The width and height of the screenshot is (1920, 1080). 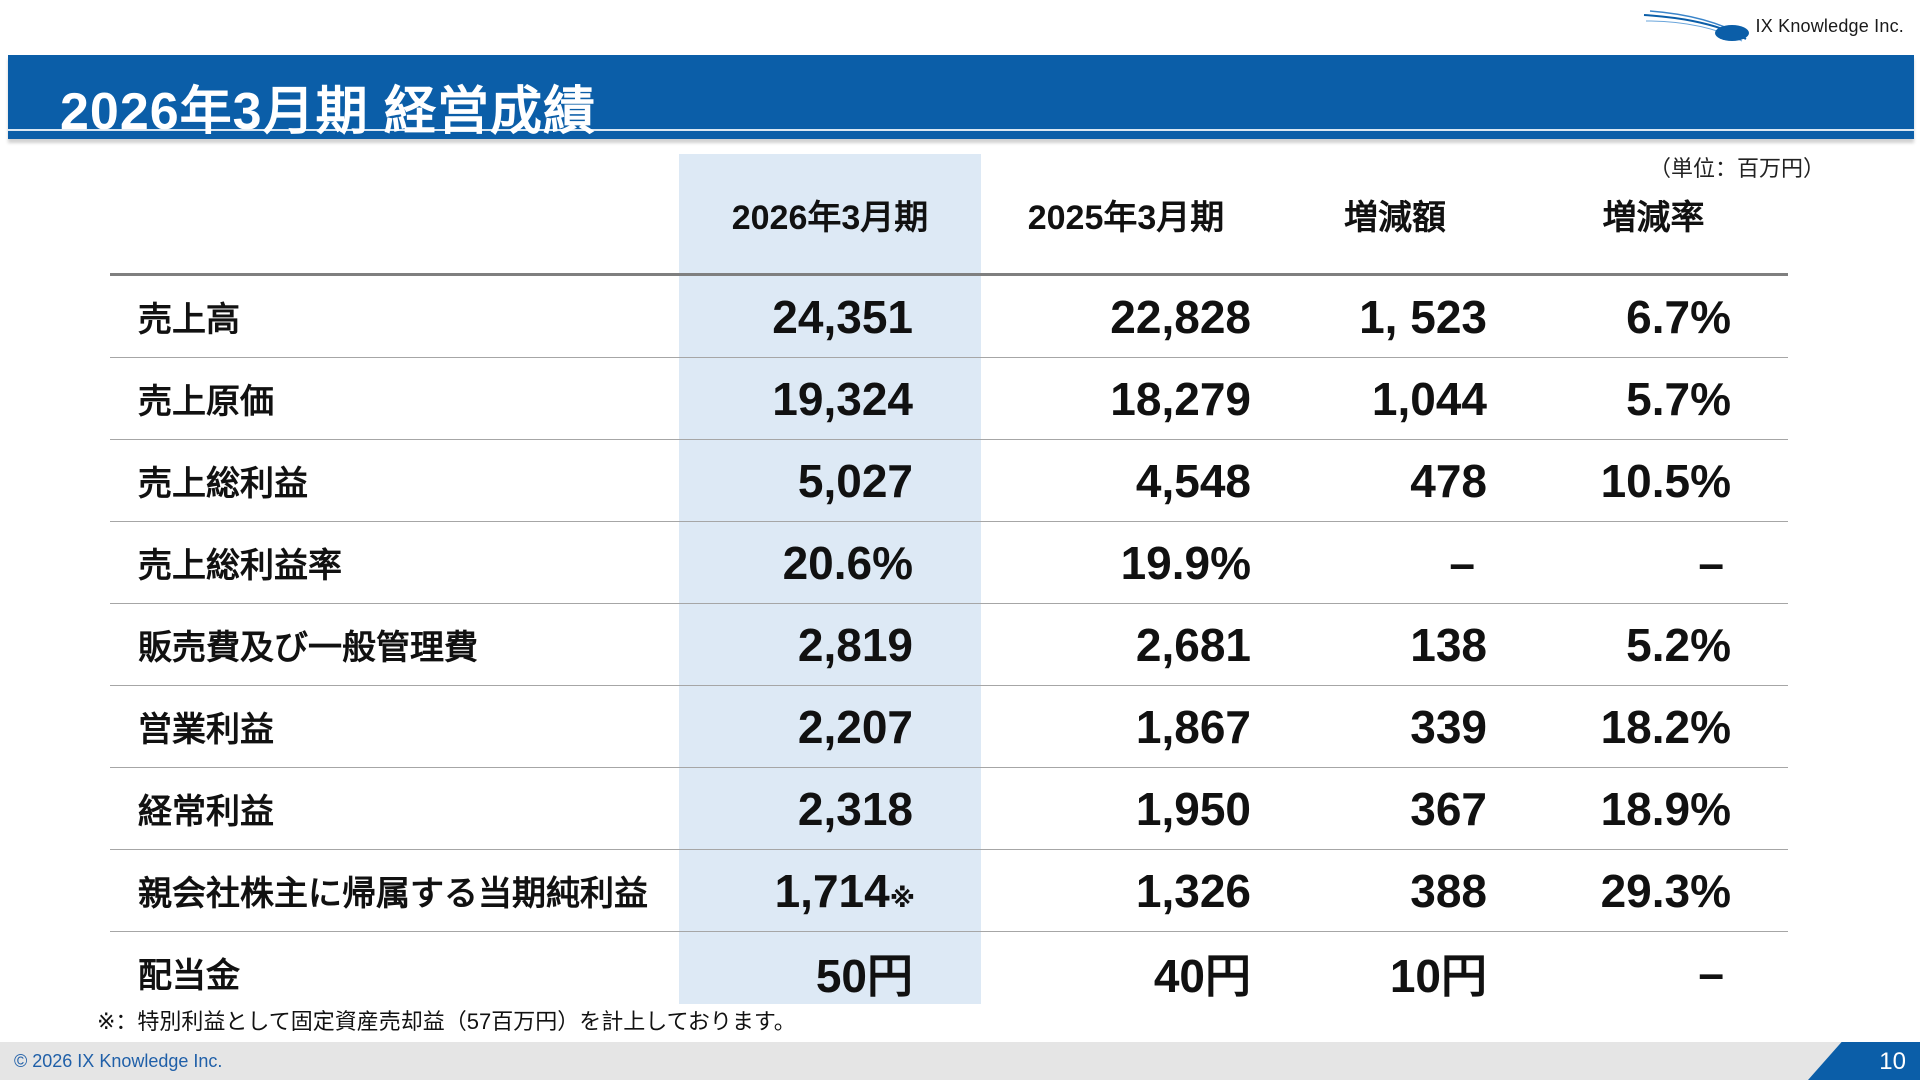 I want to click on fy2025-value: 40円, so click(x=1202, y=975).